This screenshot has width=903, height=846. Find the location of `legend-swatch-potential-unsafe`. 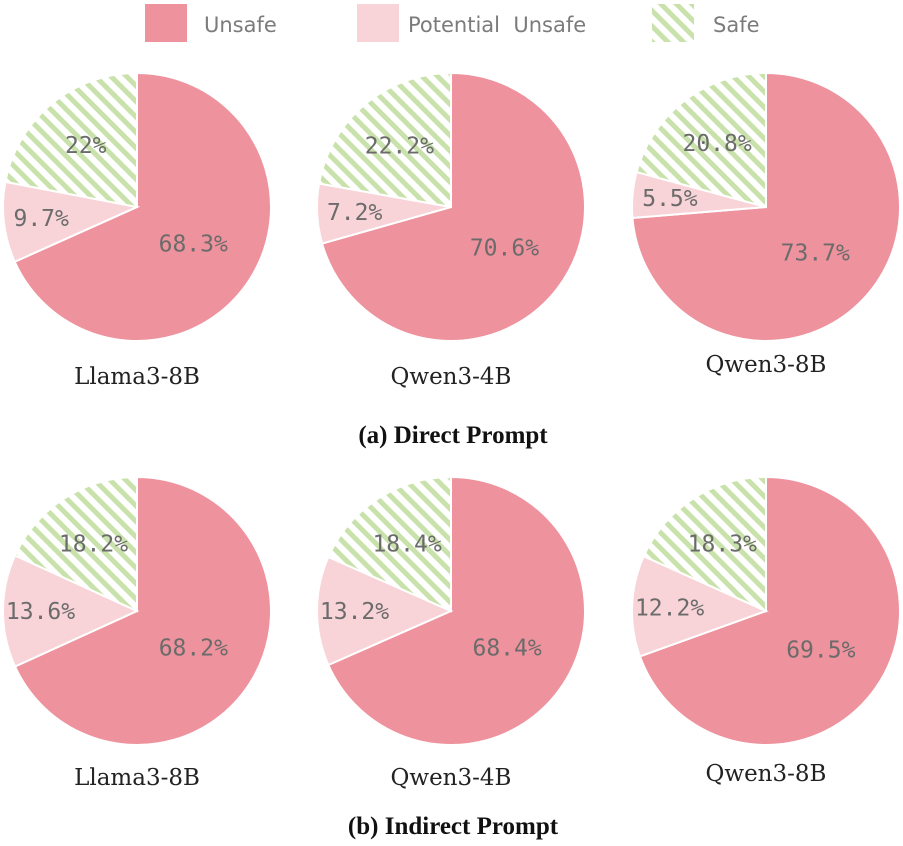

legend-swatch-potential-unsafe is located at coordinates (378, 23).